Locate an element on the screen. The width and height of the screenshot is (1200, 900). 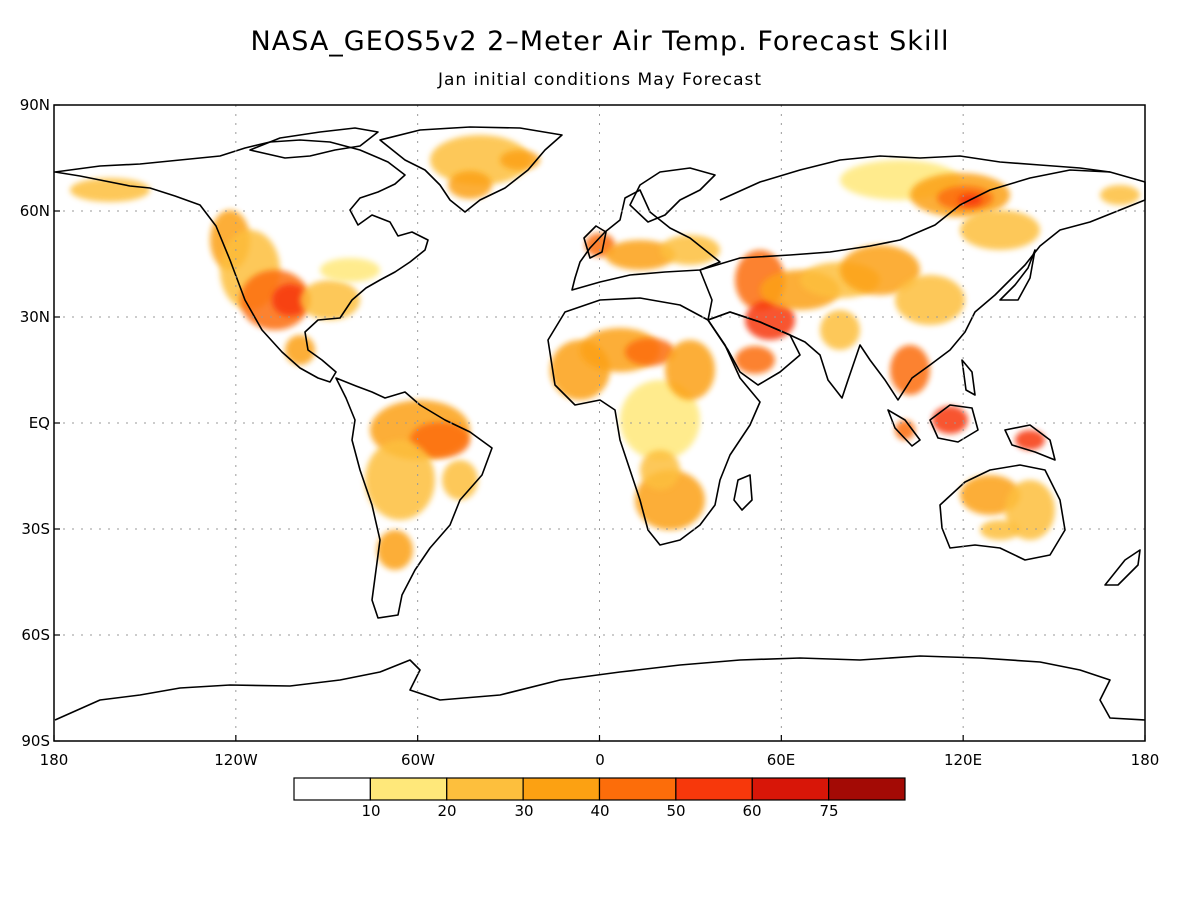
coast-borneo is located at coordinates (954, 423).